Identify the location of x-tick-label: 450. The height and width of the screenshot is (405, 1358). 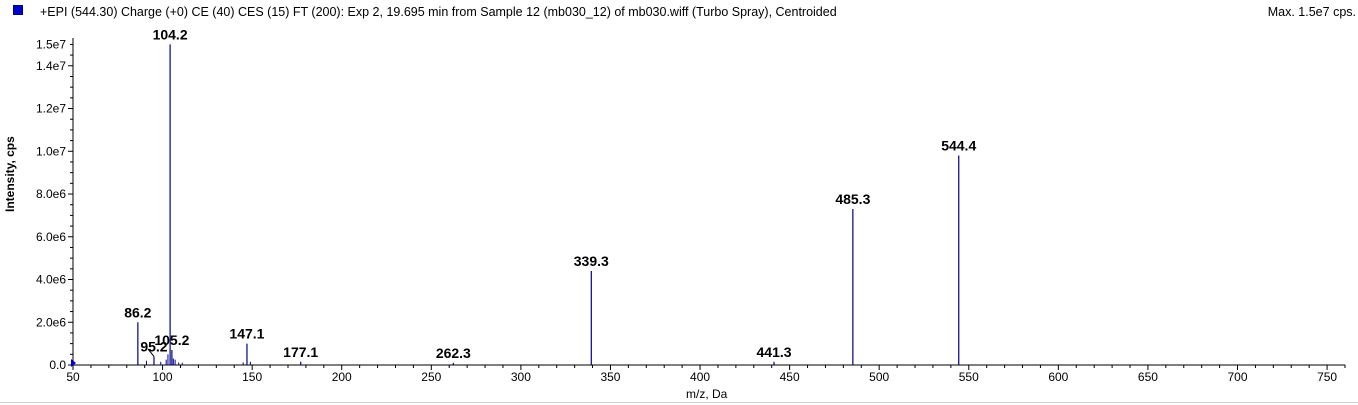
(790, 377).